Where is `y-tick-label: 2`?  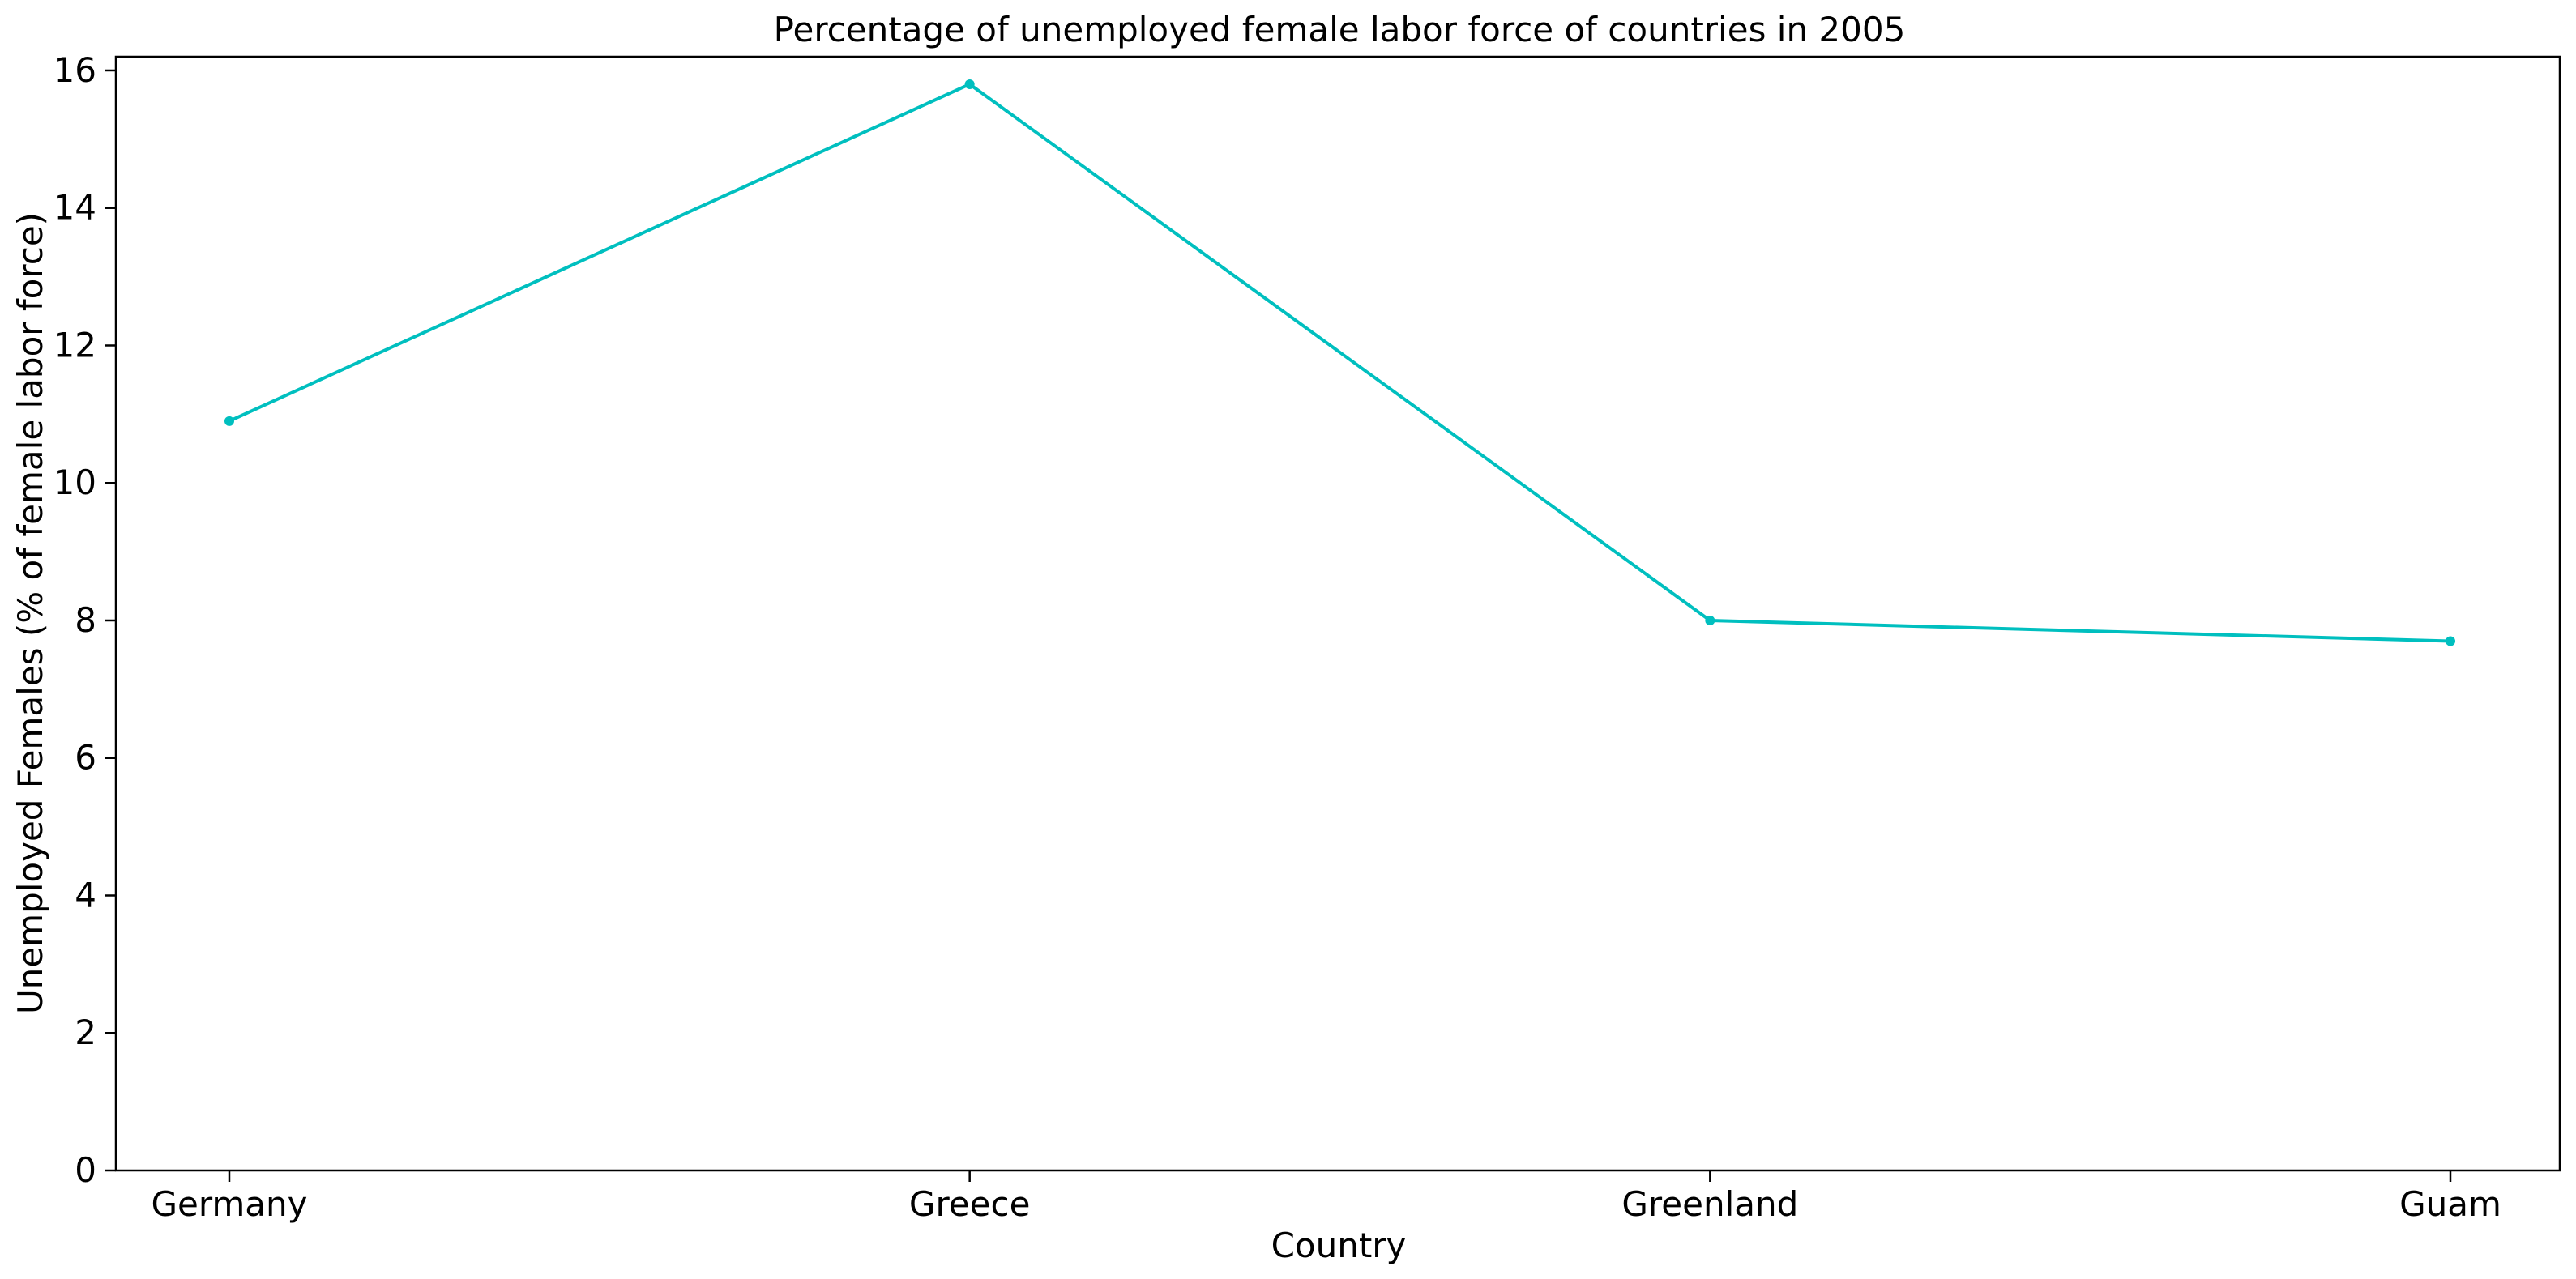
y-tick-label: 2 is located at coordinates (85, 1032).